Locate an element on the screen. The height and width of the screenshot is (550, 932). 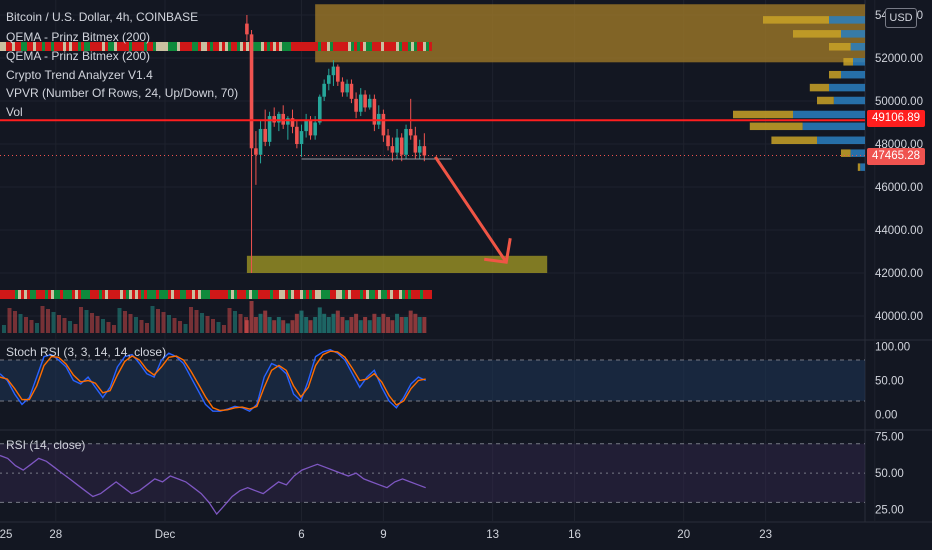
stoch-rsi-title: Stoch RSI (3, 3, 14, 14, close) is located at coordinates (86, 352).